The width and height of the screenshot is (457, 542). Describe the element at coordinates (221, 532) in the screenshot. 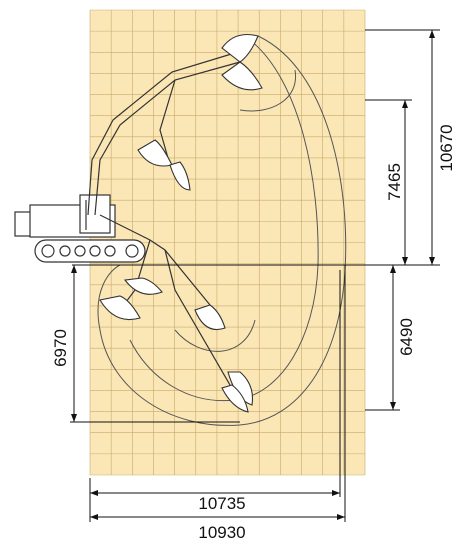

I see `max-reach-label: 10930` at that location.